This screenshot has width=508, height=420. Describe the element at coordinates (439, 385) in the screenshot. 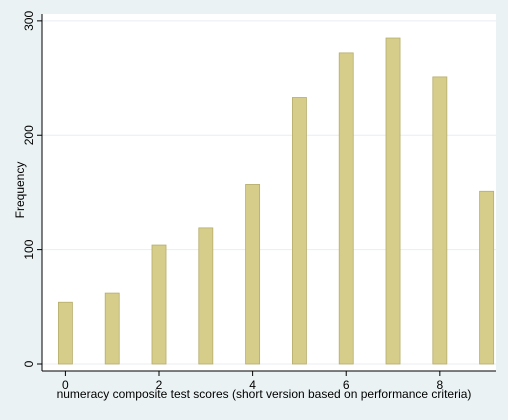

I see `x-tick-label: 8` at that location.